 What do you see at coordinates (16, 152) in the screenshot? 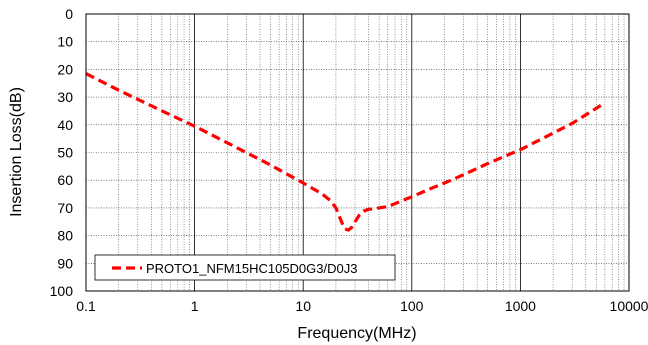
I see `y-axis-label: Insertion Loss(dB)` at bounding box center [16, 152].